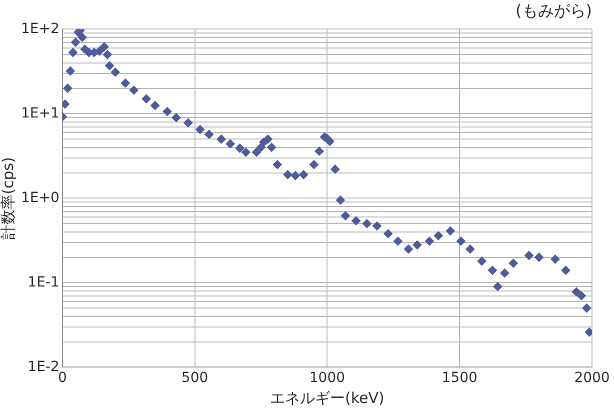 The height and width of the screenshot is (408, 614). What do you see at coordinates (460, 378) in the screenshot?
I see `x-tick-label: 1500` at bounding box center [460, 378].